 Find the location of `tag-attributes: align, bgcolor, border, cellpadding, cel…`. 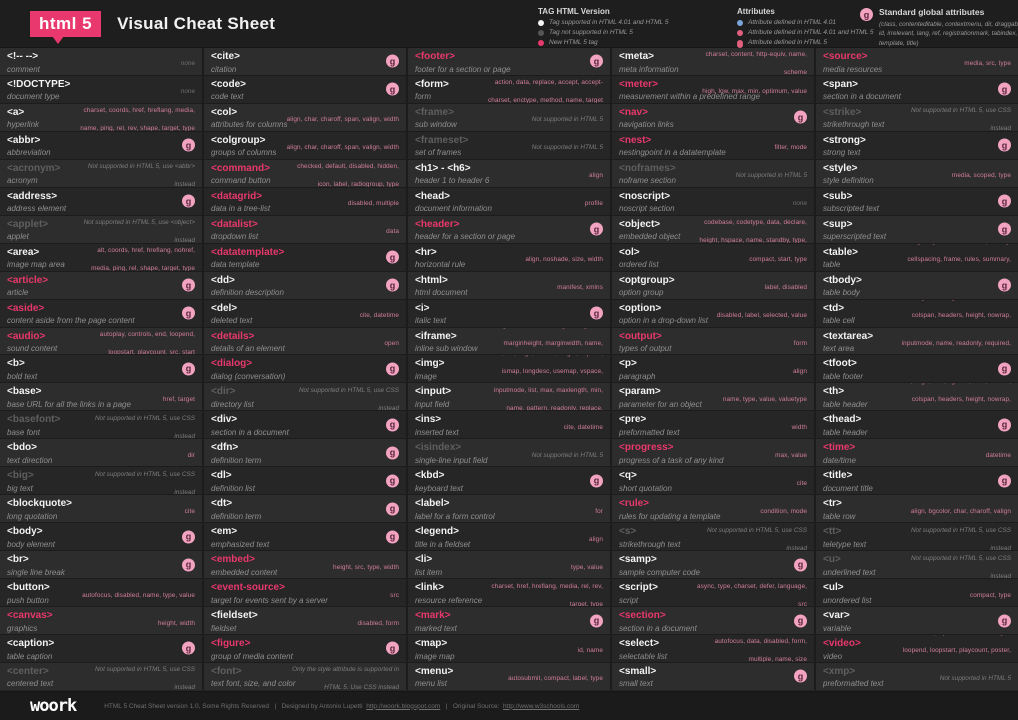

tag-attributes: align, bgcolor, border, cellpadding, cel… is located at coordinates (953, 257).